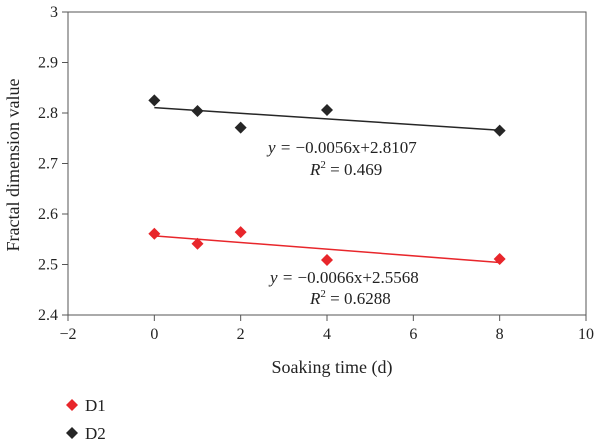 The height and width of the screenshot is (448, 600). I want to click on y-tick-label: 2.8, so click(48, 113).